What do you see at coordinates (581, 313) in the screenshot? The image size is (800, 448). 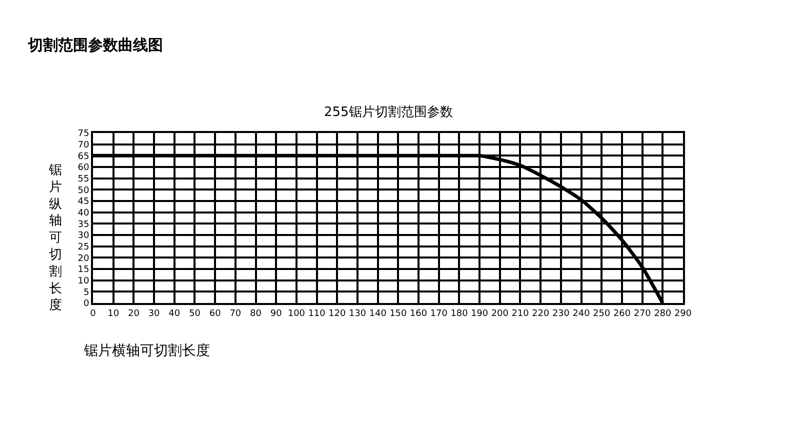 I see `x-tick-label: 240` at bounding box center [581, 313].